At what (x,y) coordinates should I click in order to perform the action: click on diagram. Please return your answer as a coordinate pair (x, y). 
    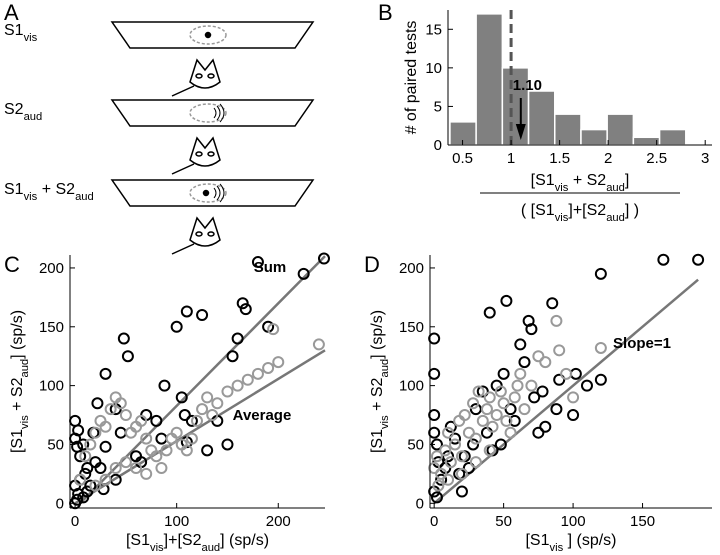
    Looking at the image, I should click on (212, 138).